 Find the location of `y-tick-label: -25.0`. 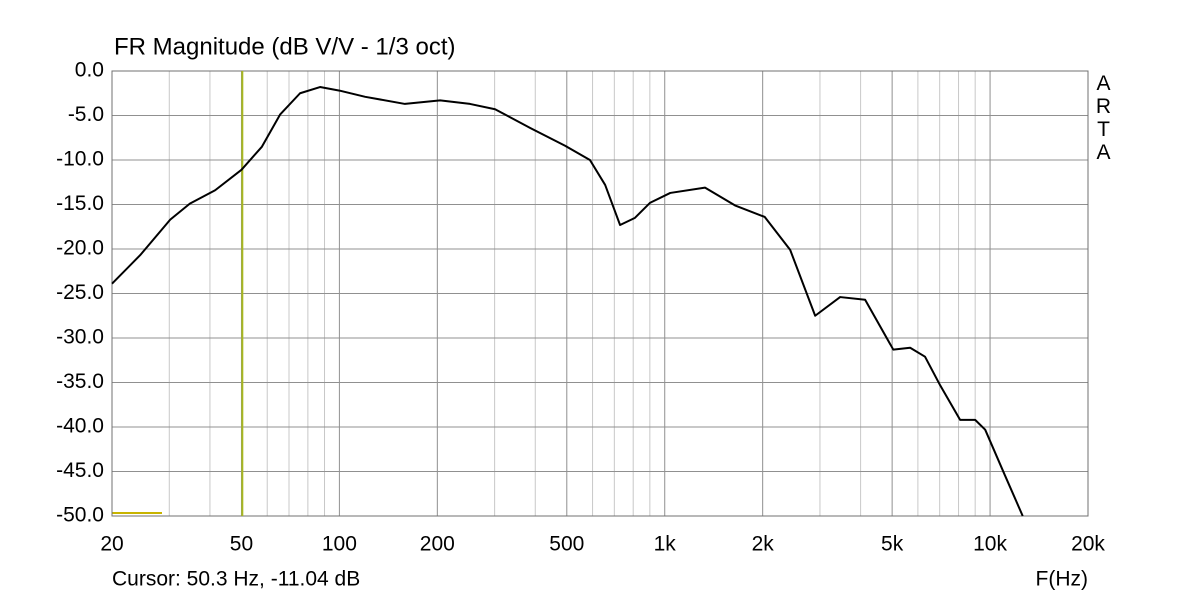

y-tick-label: -25.0 is located at coordinates (80, 292).